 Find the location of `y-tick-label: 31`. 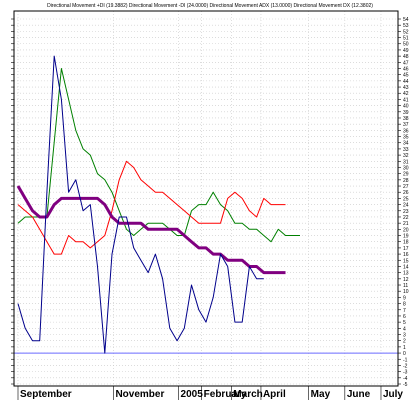

y-tick-label: 31 is located at coordinates (406, 162).